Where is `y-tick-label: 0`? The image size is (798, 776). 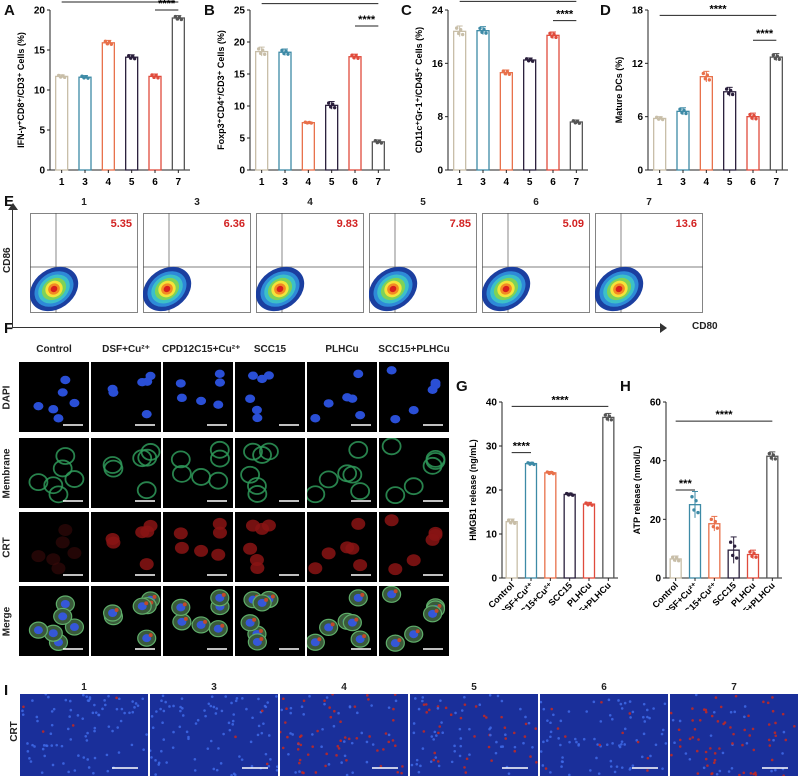
y-tick-label: 0 is located at coordinates (42, 171).